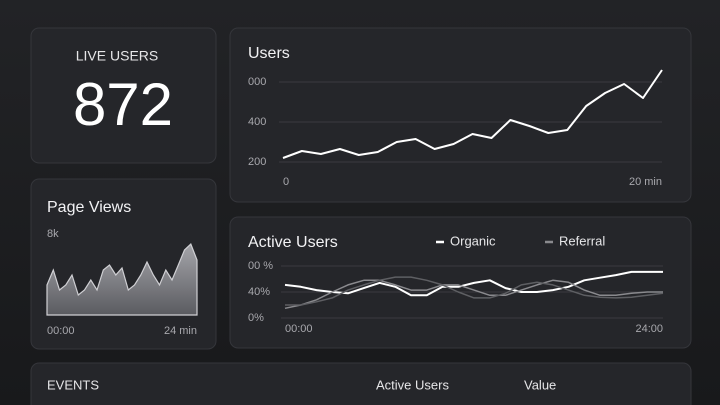 This screenshot has height=405, width=720. What do you see at coordinates (257, 122) in the screenshot?
I see `y-tick-label: 400` at bounding box center [257, 122].